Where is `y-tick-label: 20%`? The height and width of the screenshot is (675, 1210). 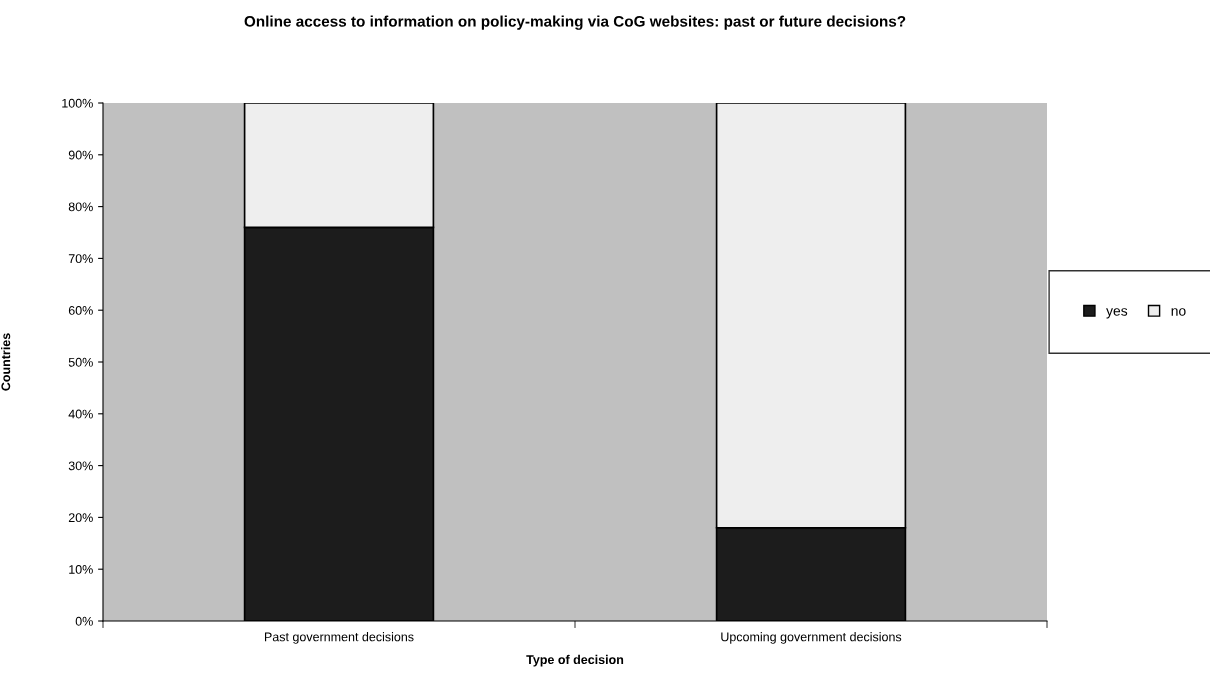
y-tick-label: 20% is located at coordinates (80, 518).